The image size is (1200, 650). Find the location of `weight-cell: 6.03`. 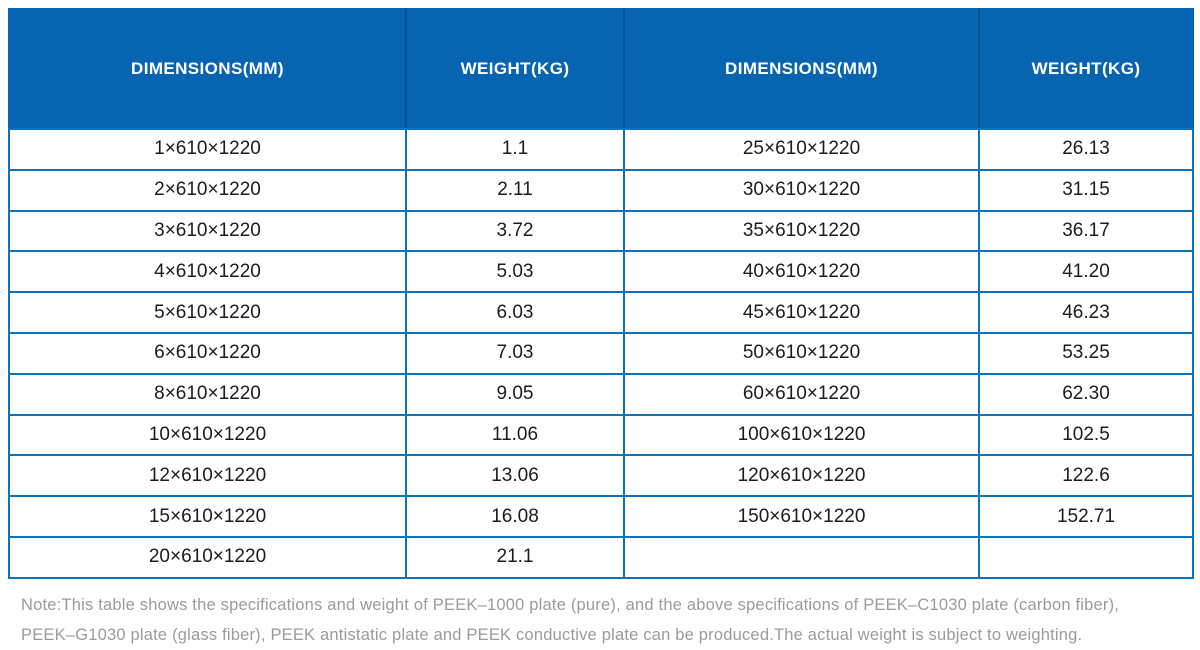

weight-cell: 6.03 is located at coordinates (515, 312).